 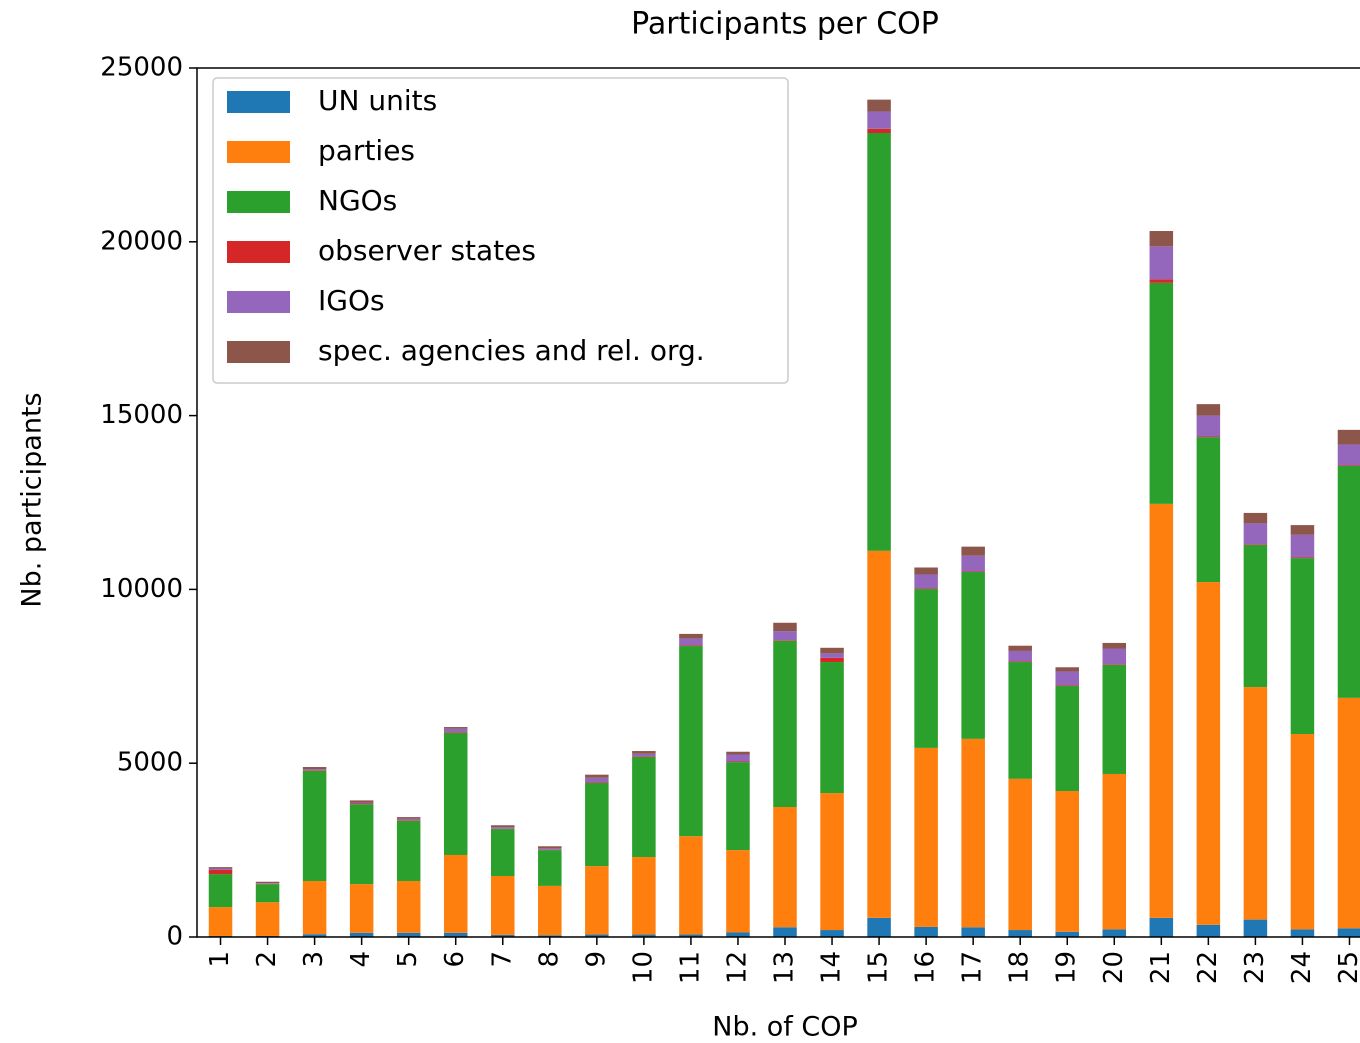 I want to click on chart-title: Participants per COP, so click(x=785, y=24).